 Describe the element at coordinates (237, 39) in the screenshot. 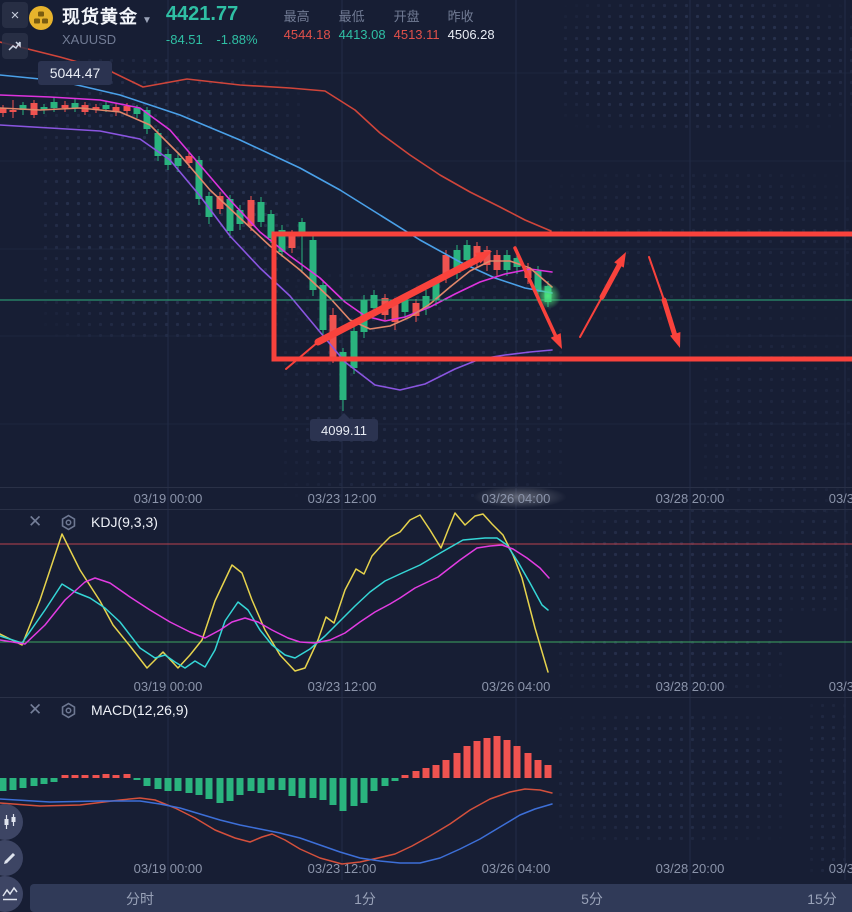

I see `price-change-pct: -1.88%` at that location.